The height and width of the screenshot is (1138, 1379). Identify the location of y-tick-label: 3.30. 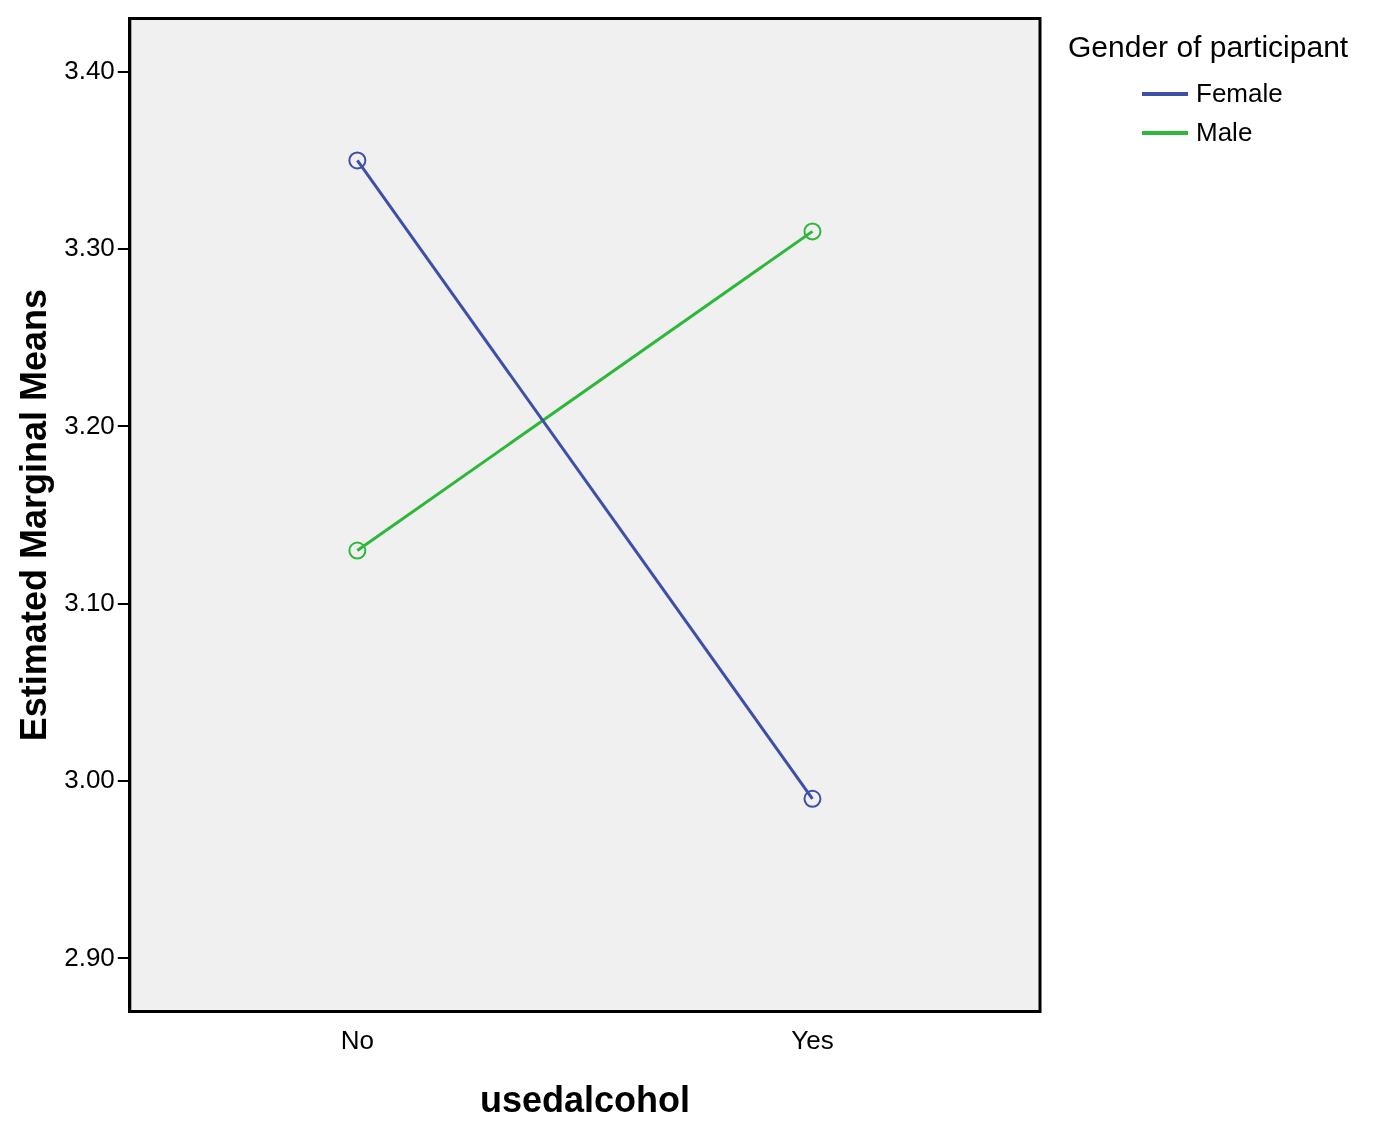
(89, 247).